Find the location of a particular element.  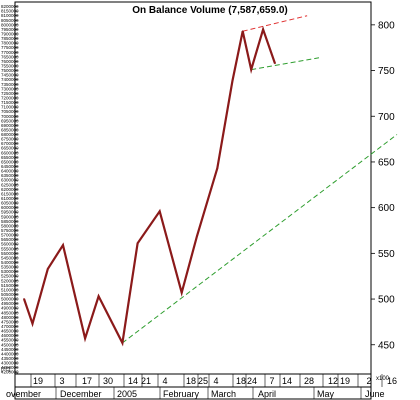

left-tick-label: 6750000 is located at coordinates (10, 139).